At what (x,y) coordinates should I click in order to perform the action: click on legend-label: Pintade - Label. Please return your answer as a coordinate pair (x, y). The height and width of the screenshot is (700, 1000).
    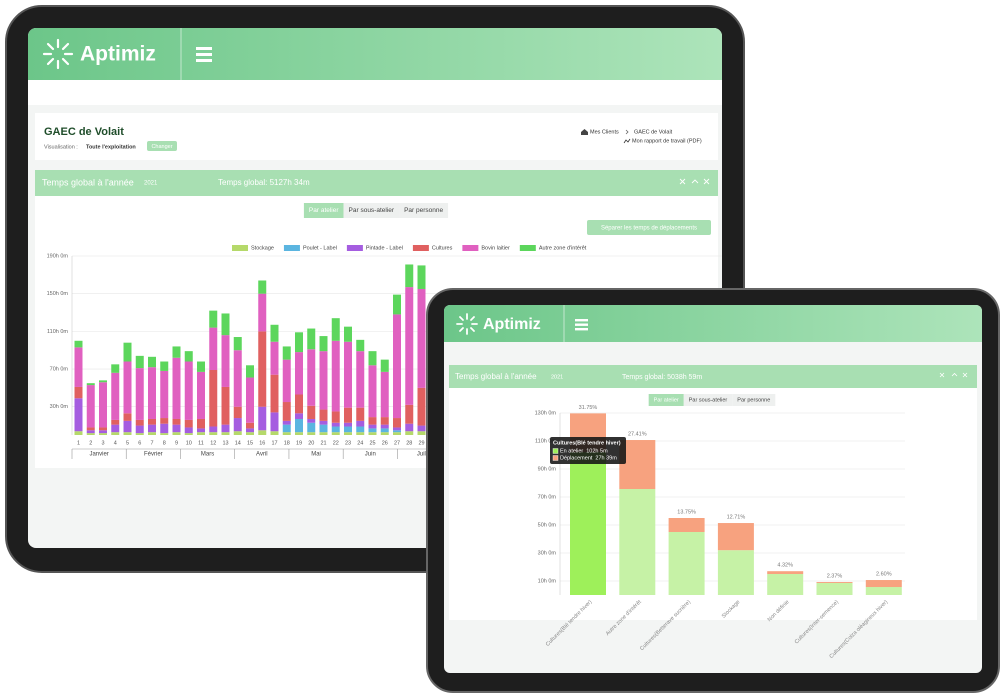
    Looking at the image, I should click on (384, 248).